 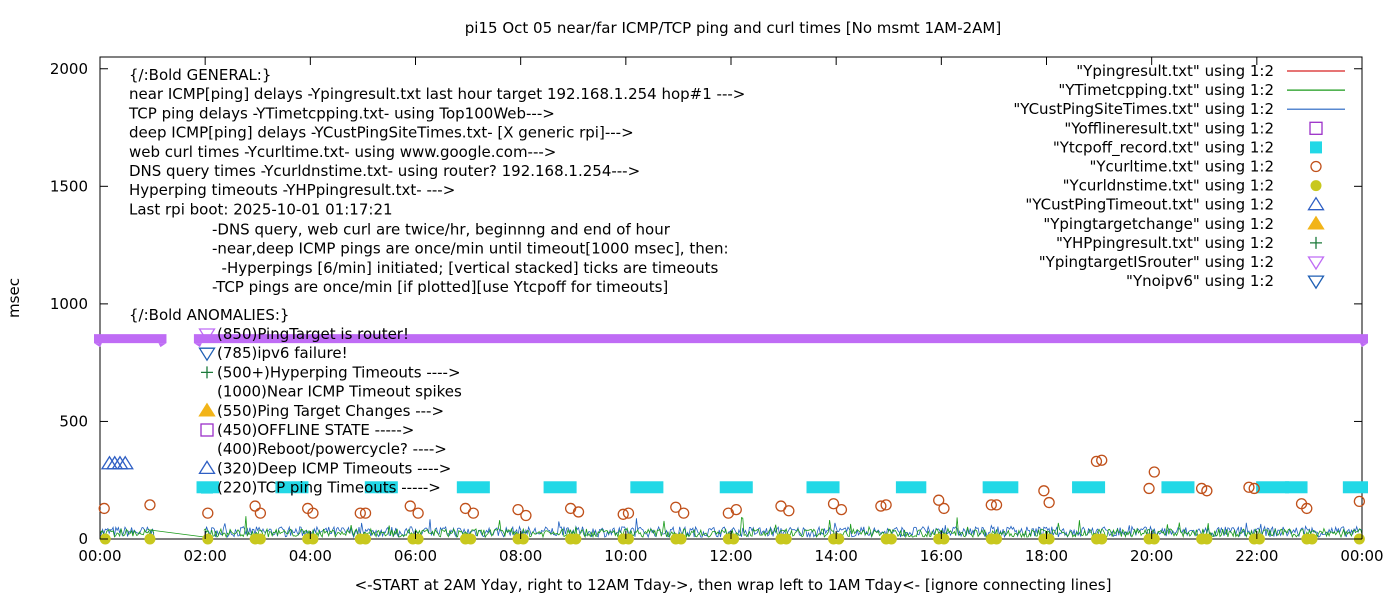 I want to click on legend-entry: "YCustPingTimeout.txt" using 1:2, so click(x=1149, y=205).